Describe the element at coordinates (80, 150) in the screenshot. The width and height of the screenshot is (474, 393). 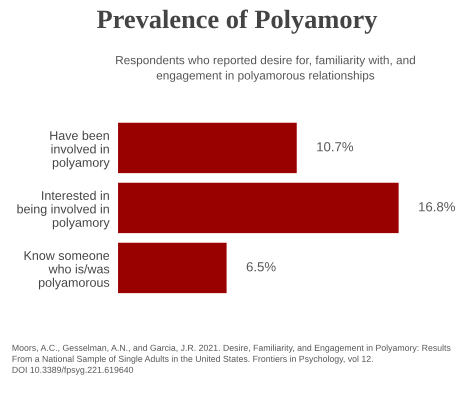
I see `y-tick-label: Have been involved in polyamory` at that location.